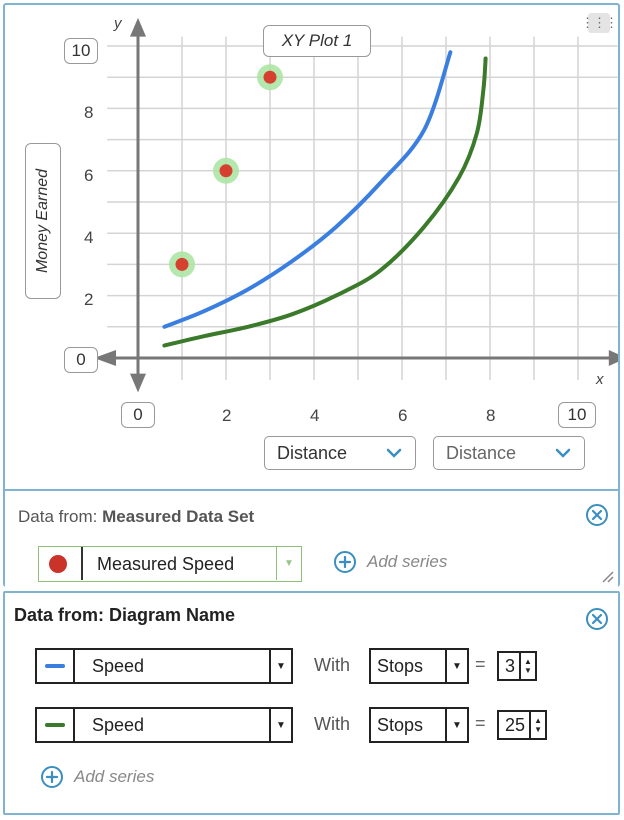 The width and height of the screenshot is (624, 820). I want to click on y-tick-label: 6, so click(89, 175).